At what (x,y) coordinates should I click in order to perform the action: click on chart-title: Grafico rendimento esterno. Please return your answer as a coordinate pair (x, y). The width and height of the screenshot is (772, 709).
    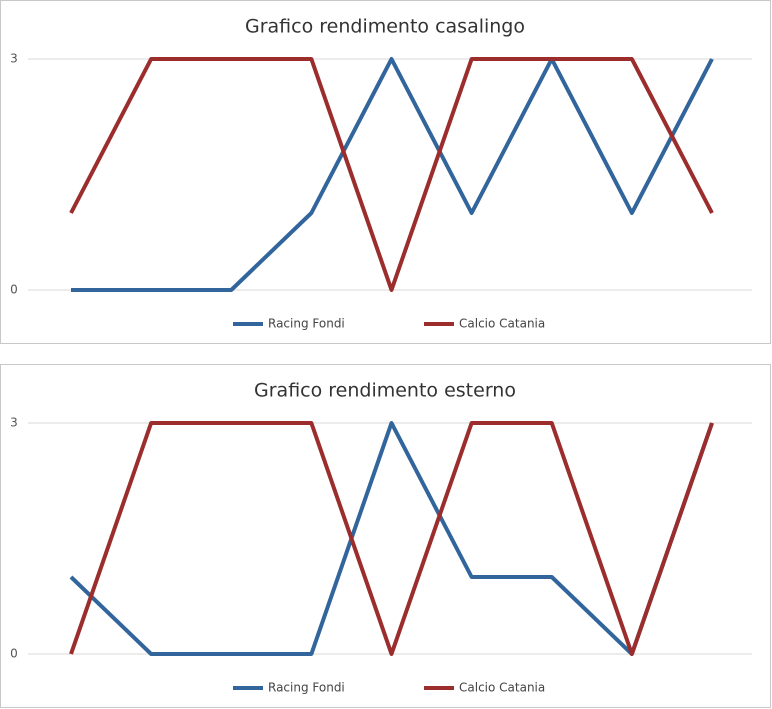
    Looking at the image, I should click on (385, 391).